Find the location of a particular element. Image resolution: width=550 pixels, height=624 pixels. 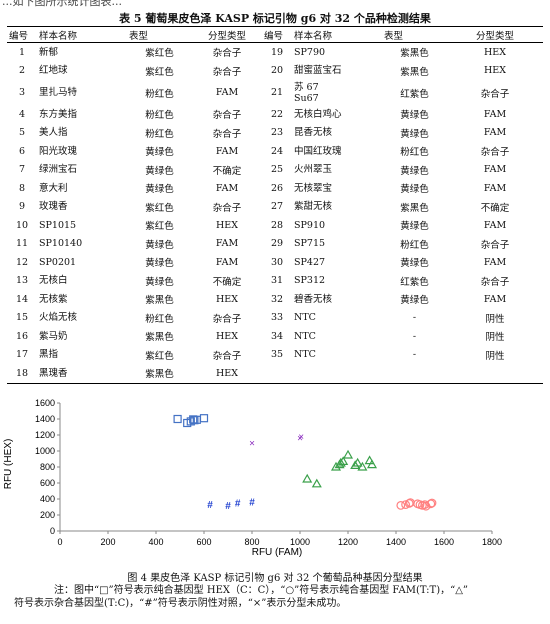

name-cell: 里扎马特 is located at coordinates (58, 92).